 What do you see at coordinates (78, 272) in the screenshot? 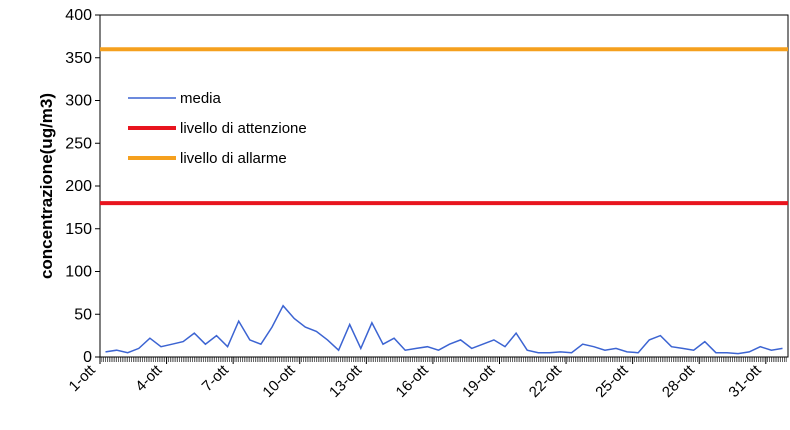
I see `y-tick-label: 100` at bounding box center [78, 272].